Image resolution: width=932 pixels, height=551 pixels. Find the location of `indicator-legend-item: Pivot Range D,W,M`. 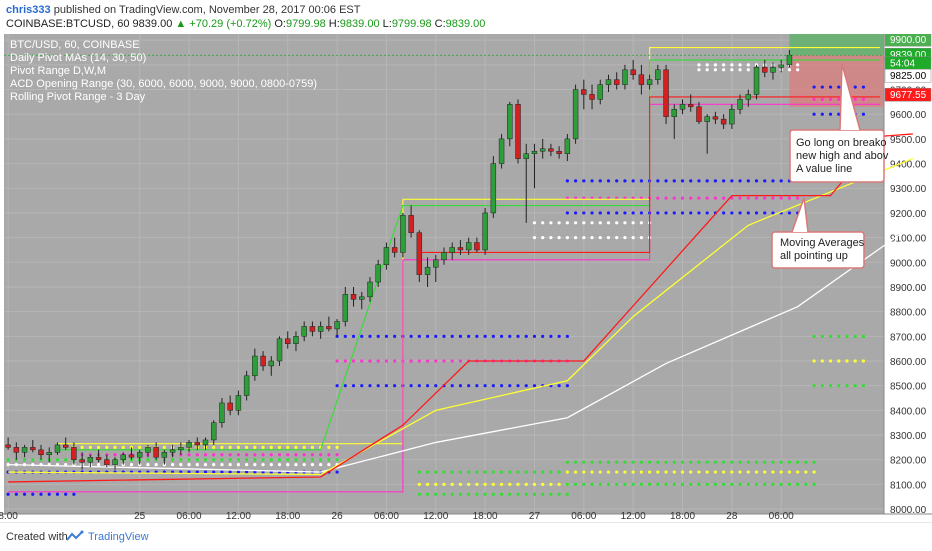

indicator-legend-item: Pivot Range D,W,M is located at coordinates (58, 71).